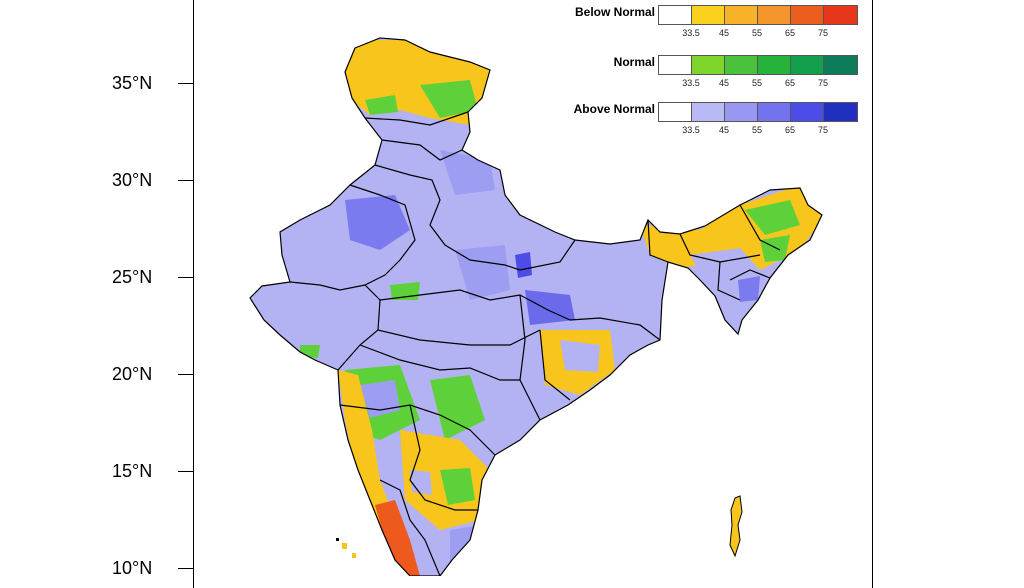  I want to click on lat-label-20: 20°N, so click(132, 374).